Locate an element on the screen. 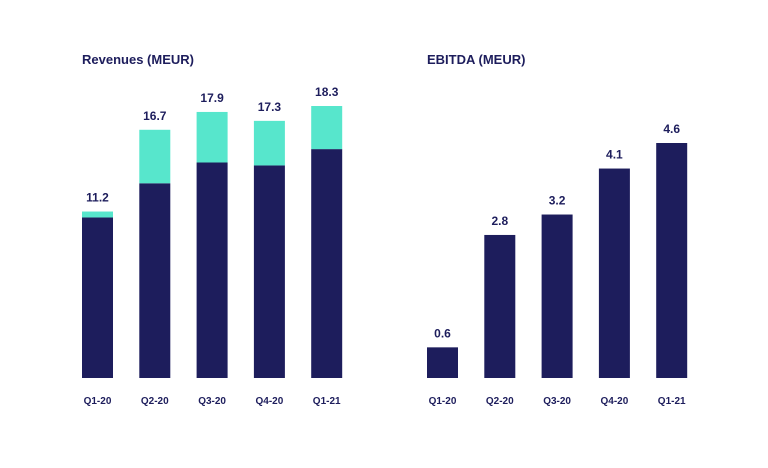  ebitda-value-label: 4.1 is located at coordinates (614, 155).